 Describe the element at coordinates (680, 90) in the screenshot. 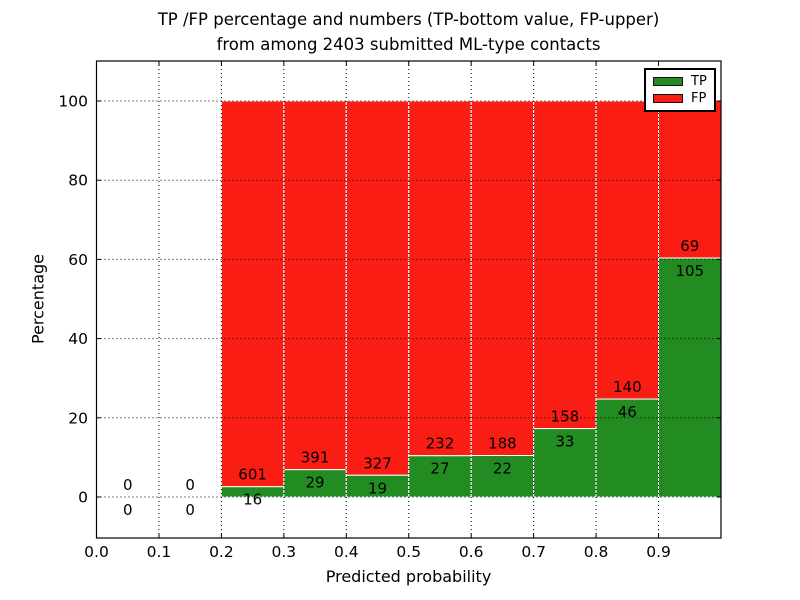

I see `legend: TP FP` at that location.